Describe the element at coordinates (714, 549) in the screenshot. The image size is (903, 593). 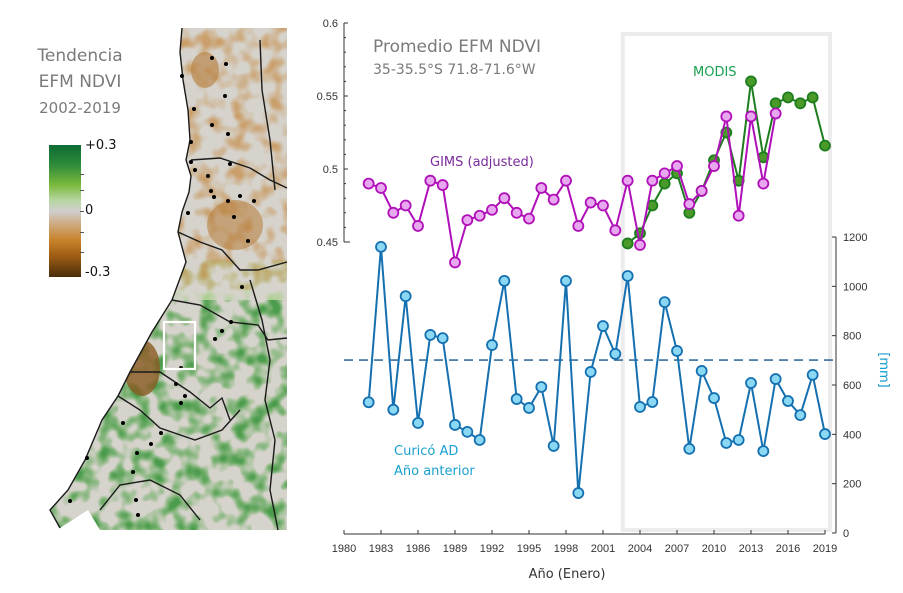
I see `x-tick-label: 2010` at that location.